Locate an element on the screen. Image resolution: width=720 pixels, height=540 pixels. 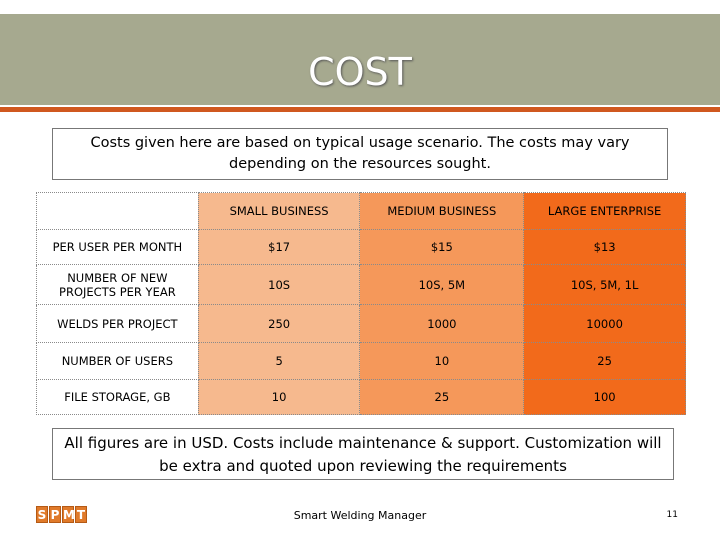
cell-large: 10S, 5M, 1L is located at coordinates (604, 284).